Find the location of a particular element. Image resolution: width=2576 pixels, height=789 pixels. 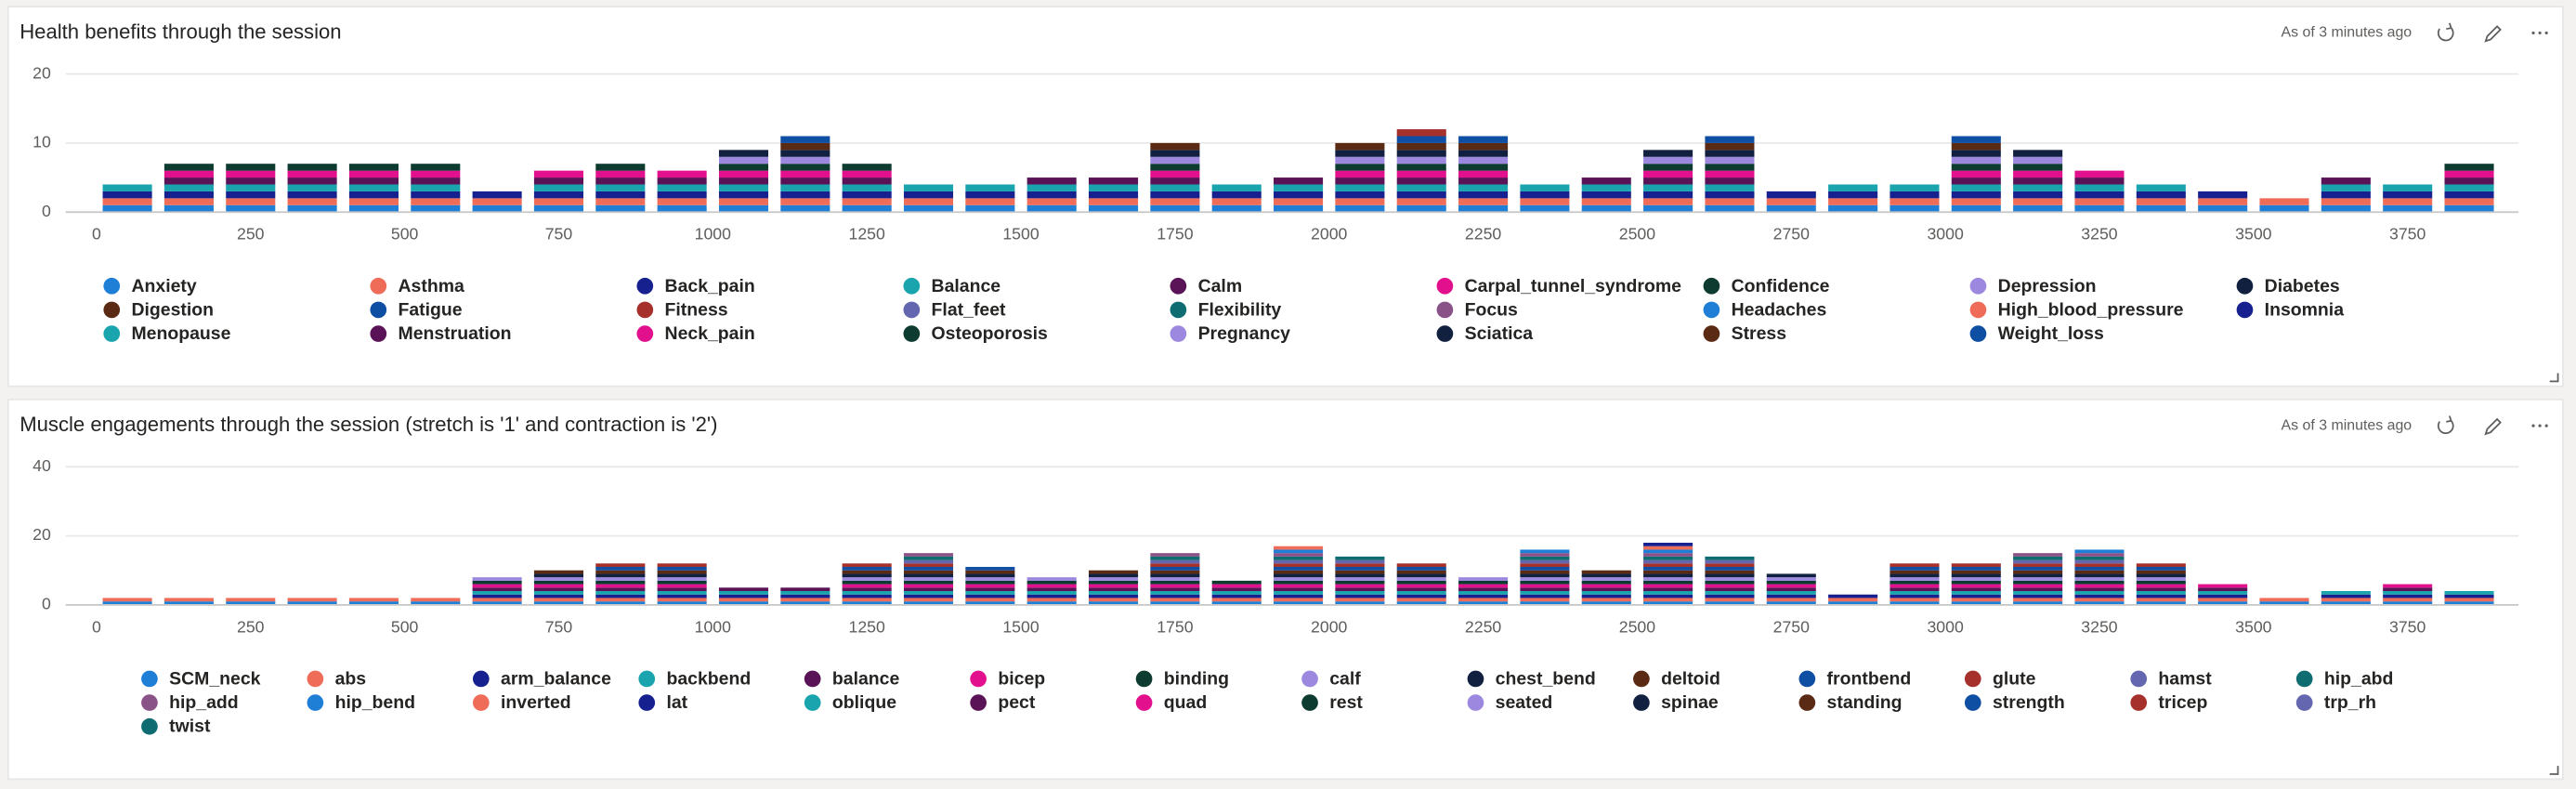

legend-label: frontbend is located at coordinates (1870, 678).